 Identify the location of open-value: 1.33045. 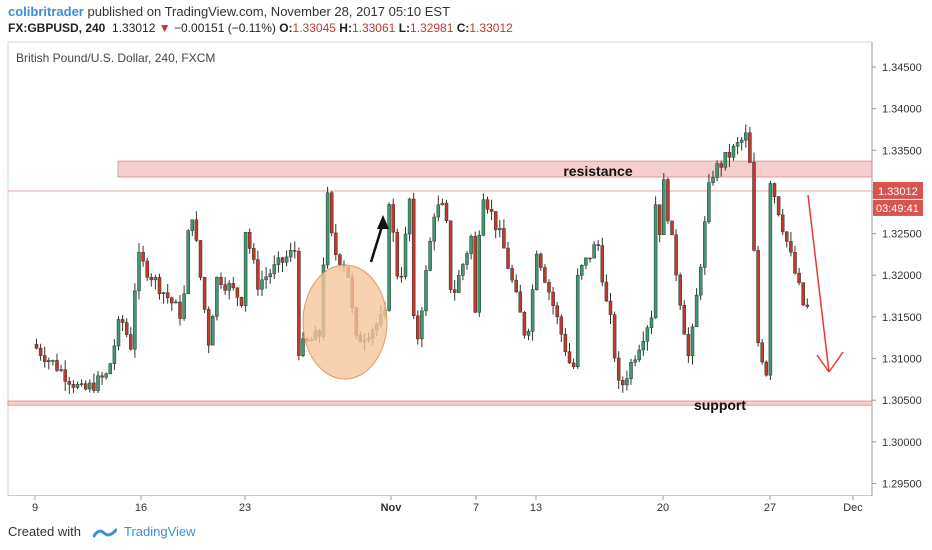
(314, 28).